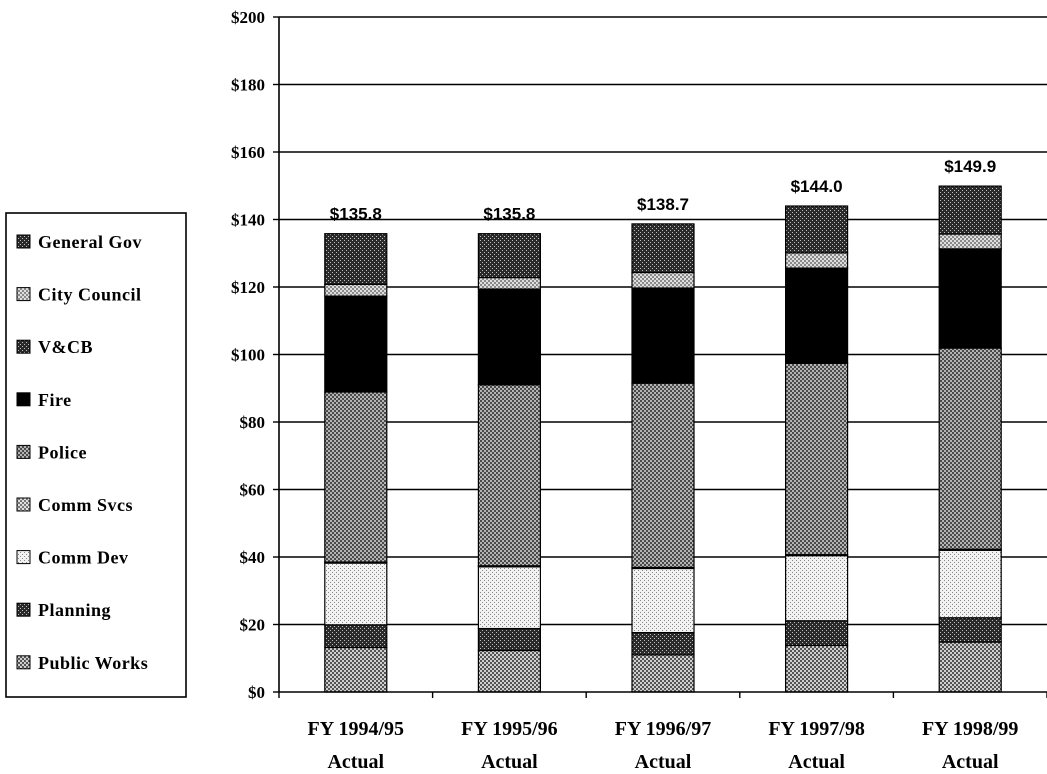 The height and width of the screenshot is (774, 1047). I want to click on y-tick-label: $40, so click(253, 557).